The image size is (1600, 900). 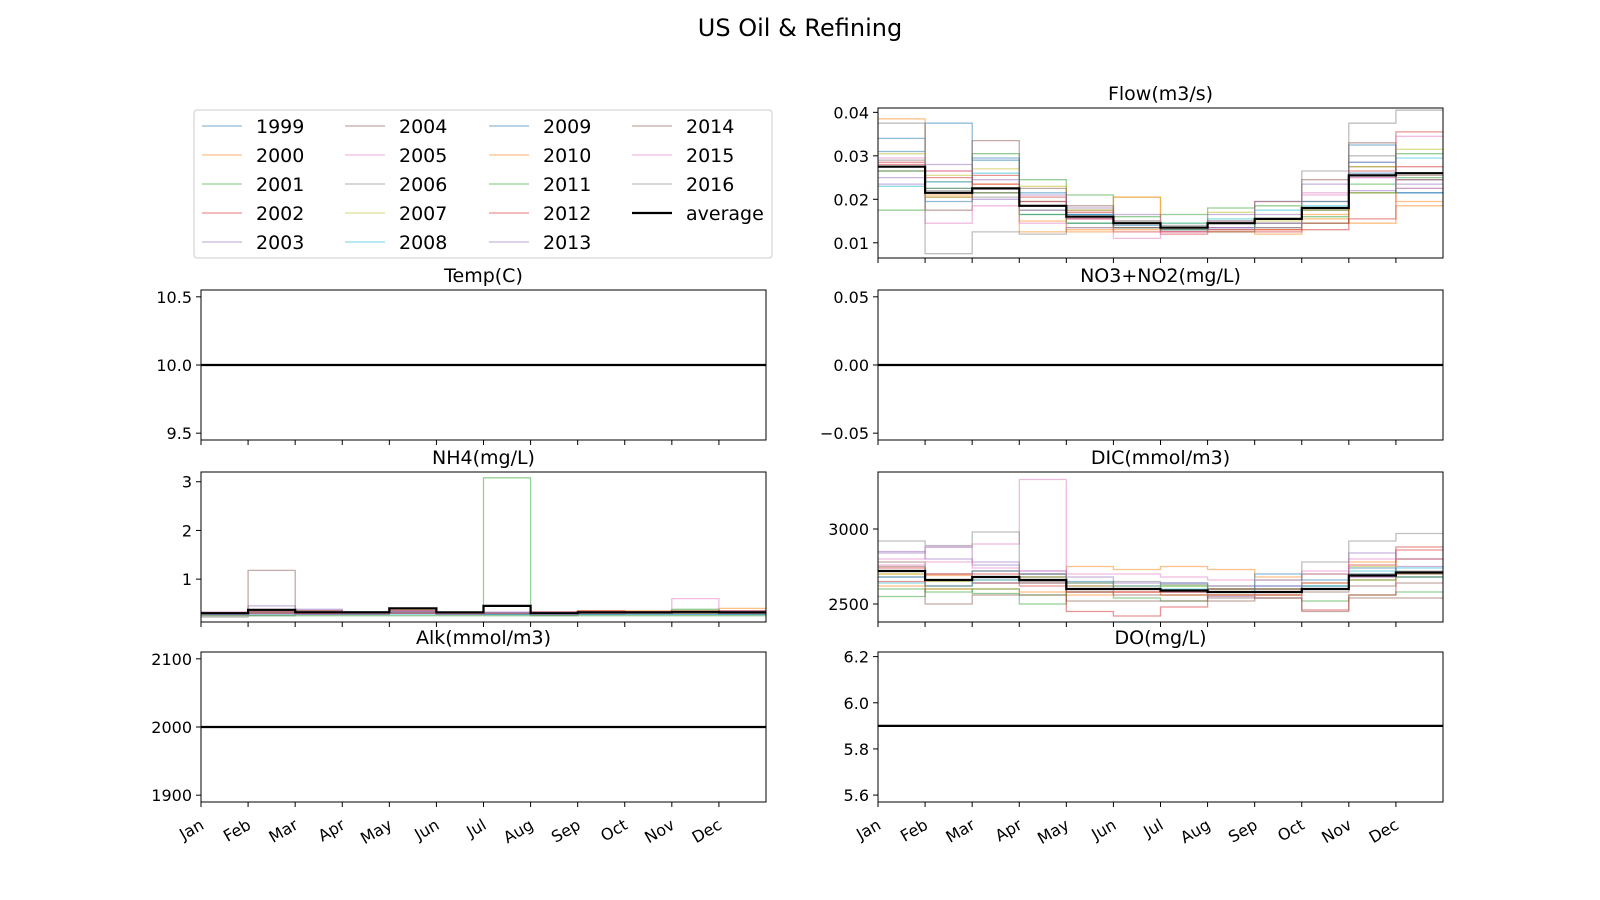 I want to click on legend-item-average: average, so click(x=698, y=214).